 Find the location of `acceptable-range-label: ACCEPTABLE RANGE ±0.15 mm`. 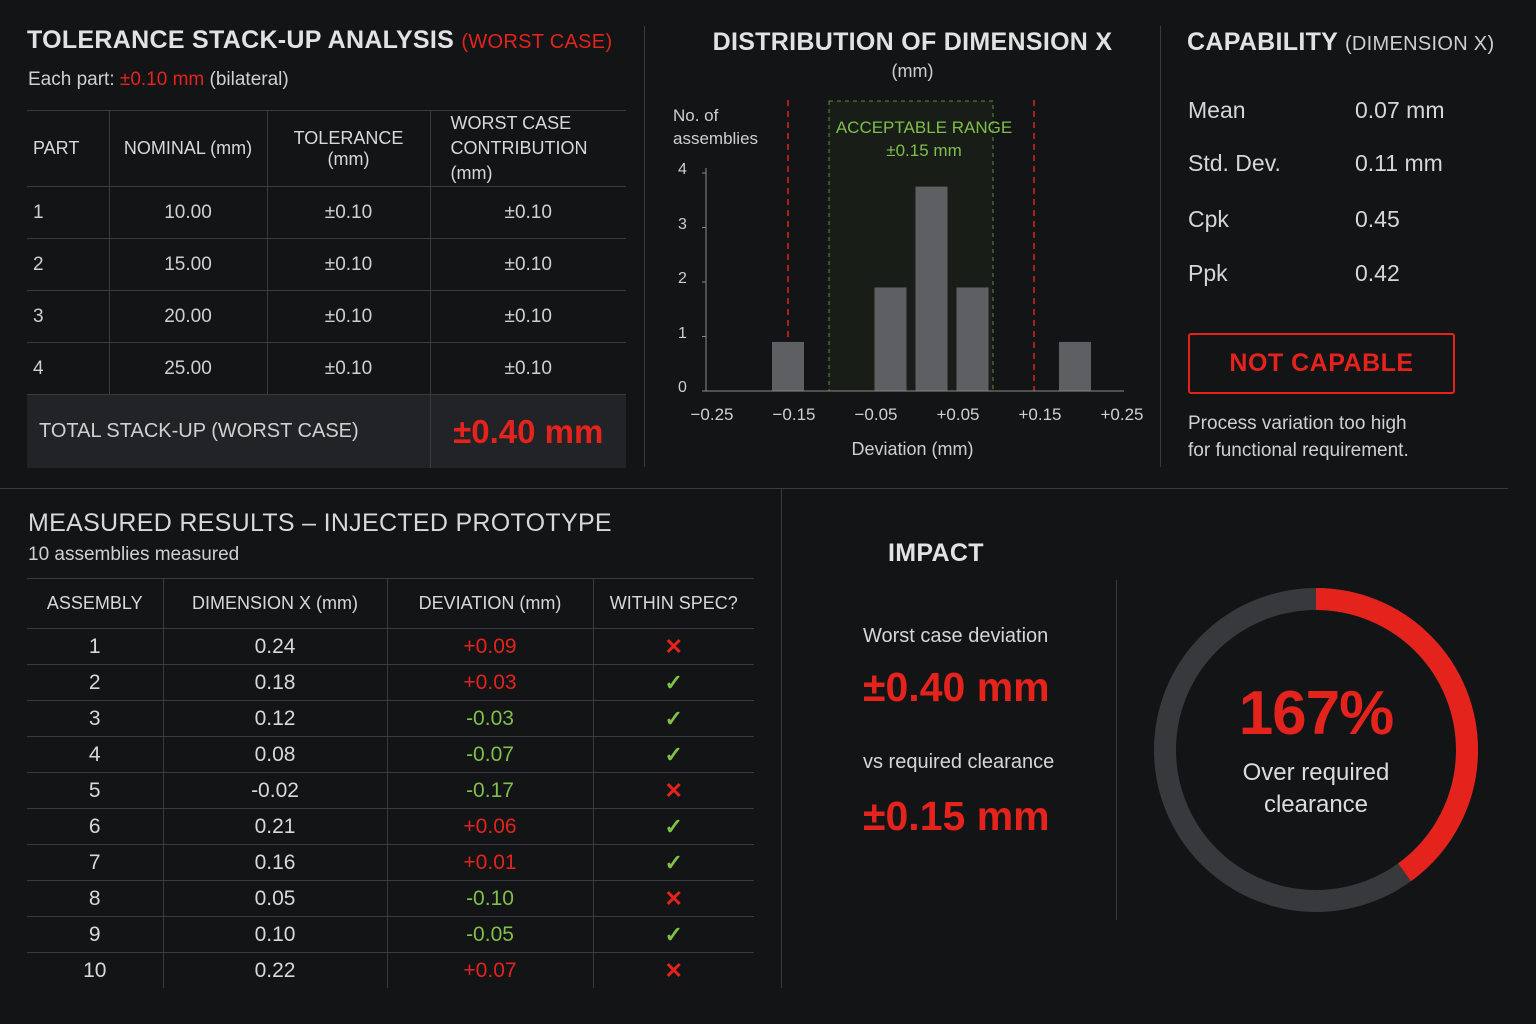

acceptable-range-label: ACCEPTABLE RANGE ±0.15 mm is located at coordinates (924, 139).